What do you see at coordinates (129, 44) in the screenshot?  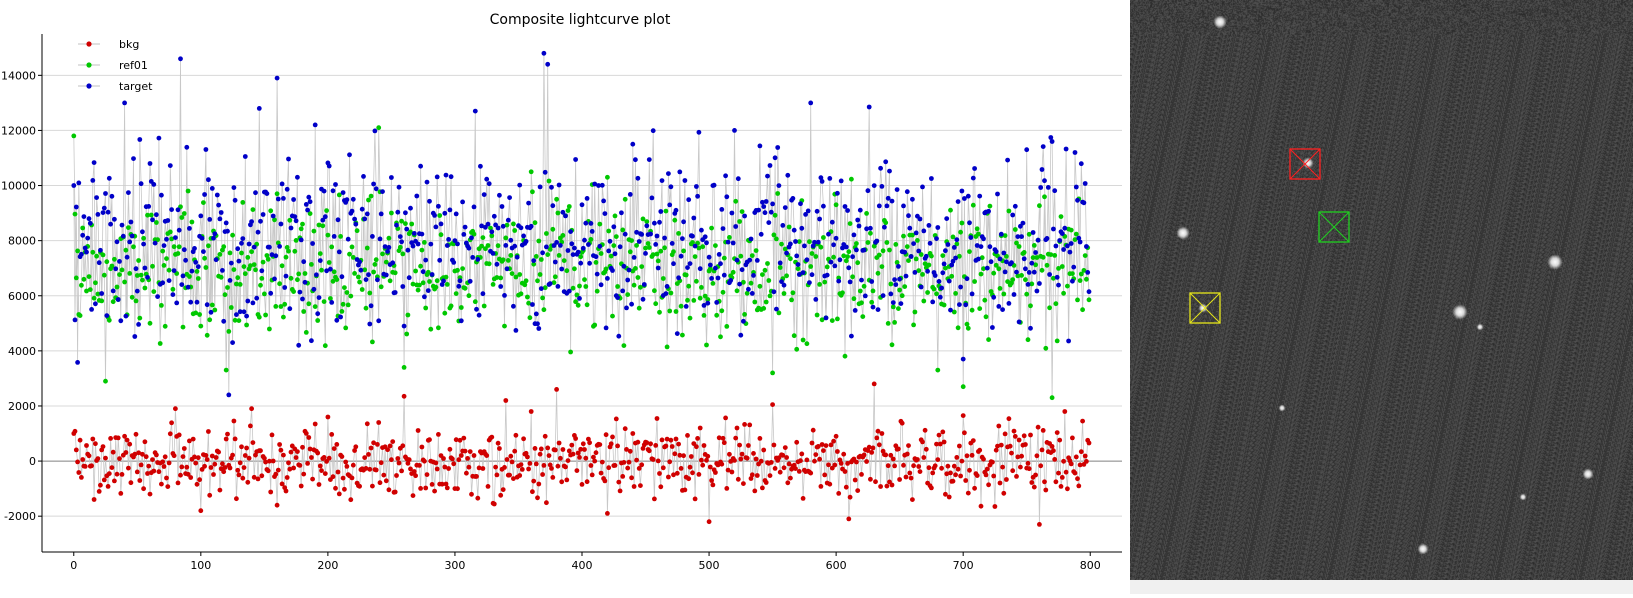 I see `legend-label-bkg: bkg` at bounding box center [129, 44].